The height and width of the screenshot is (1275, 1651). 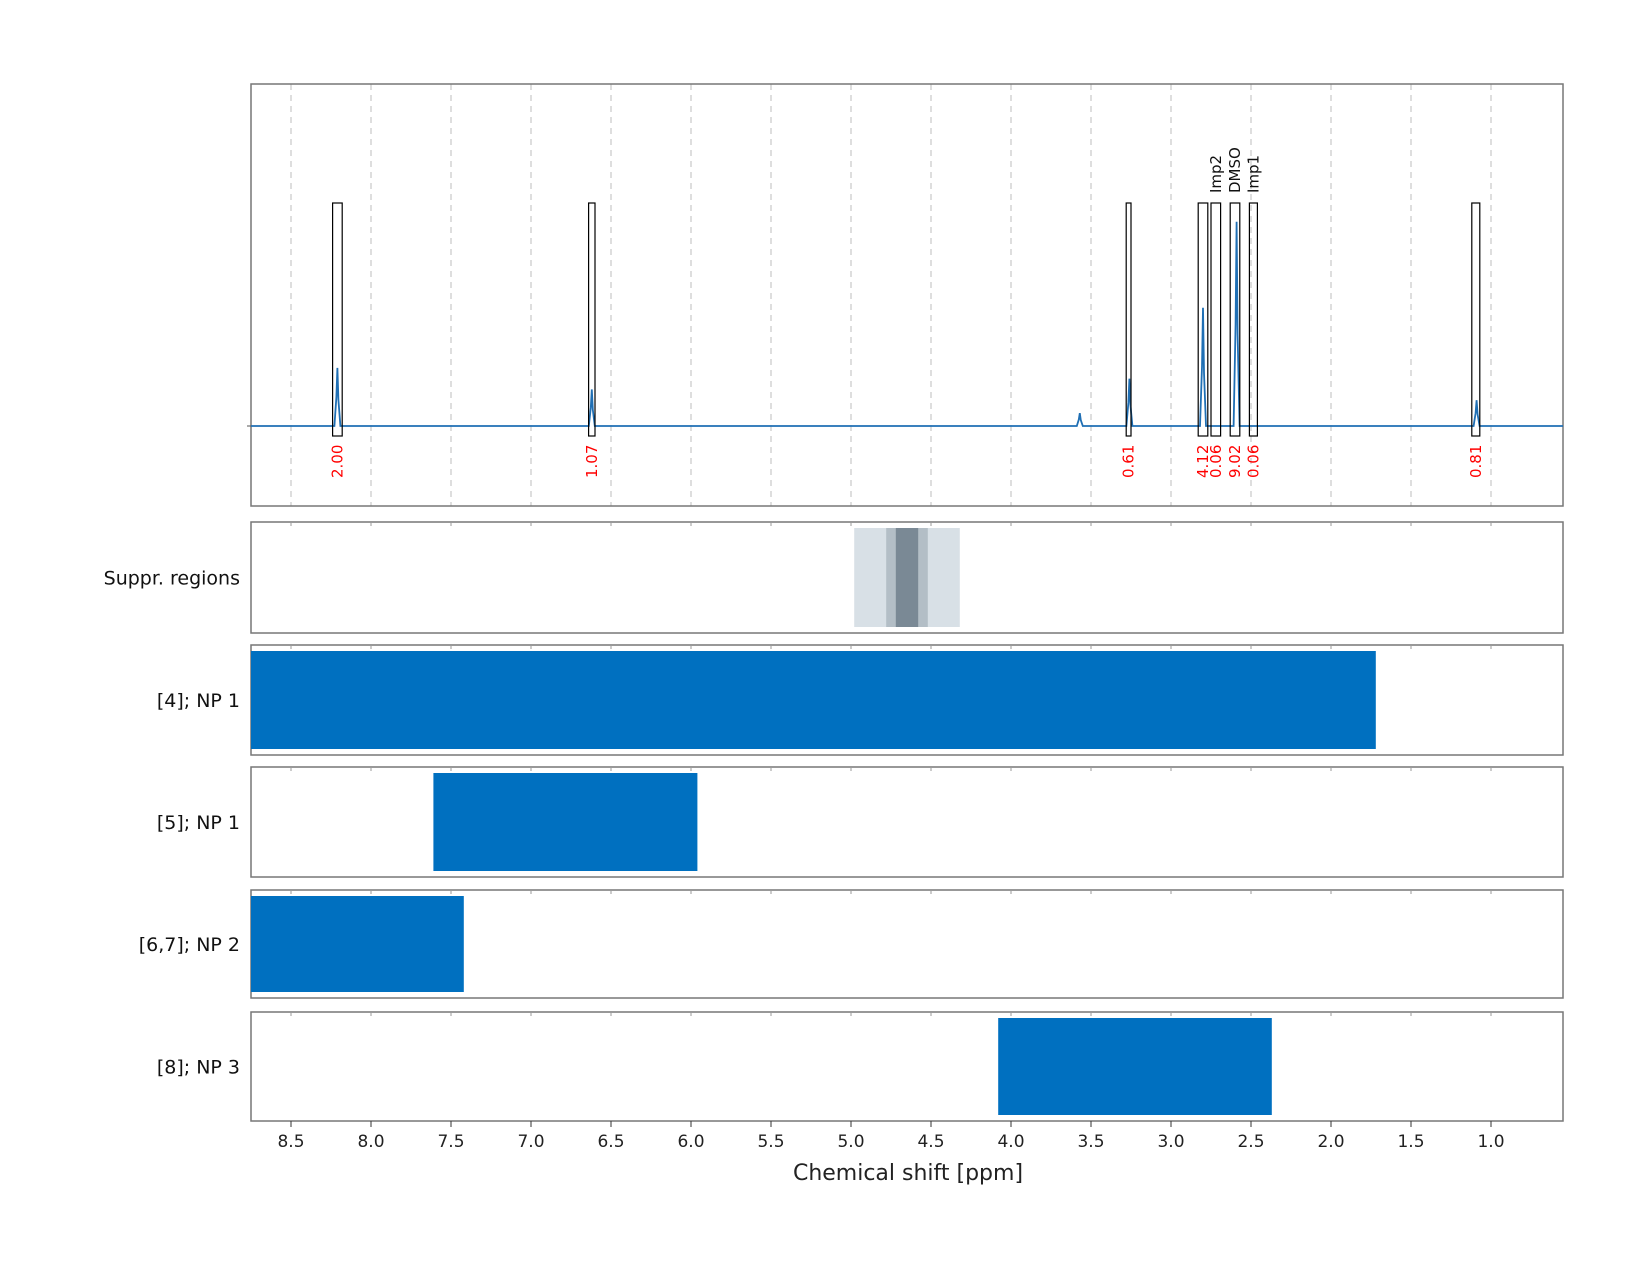 What do you see at coordinates (1253, 174) in the screenshot?
I see `peak-name-label: Imp1` at bounding box center [1253, 174].